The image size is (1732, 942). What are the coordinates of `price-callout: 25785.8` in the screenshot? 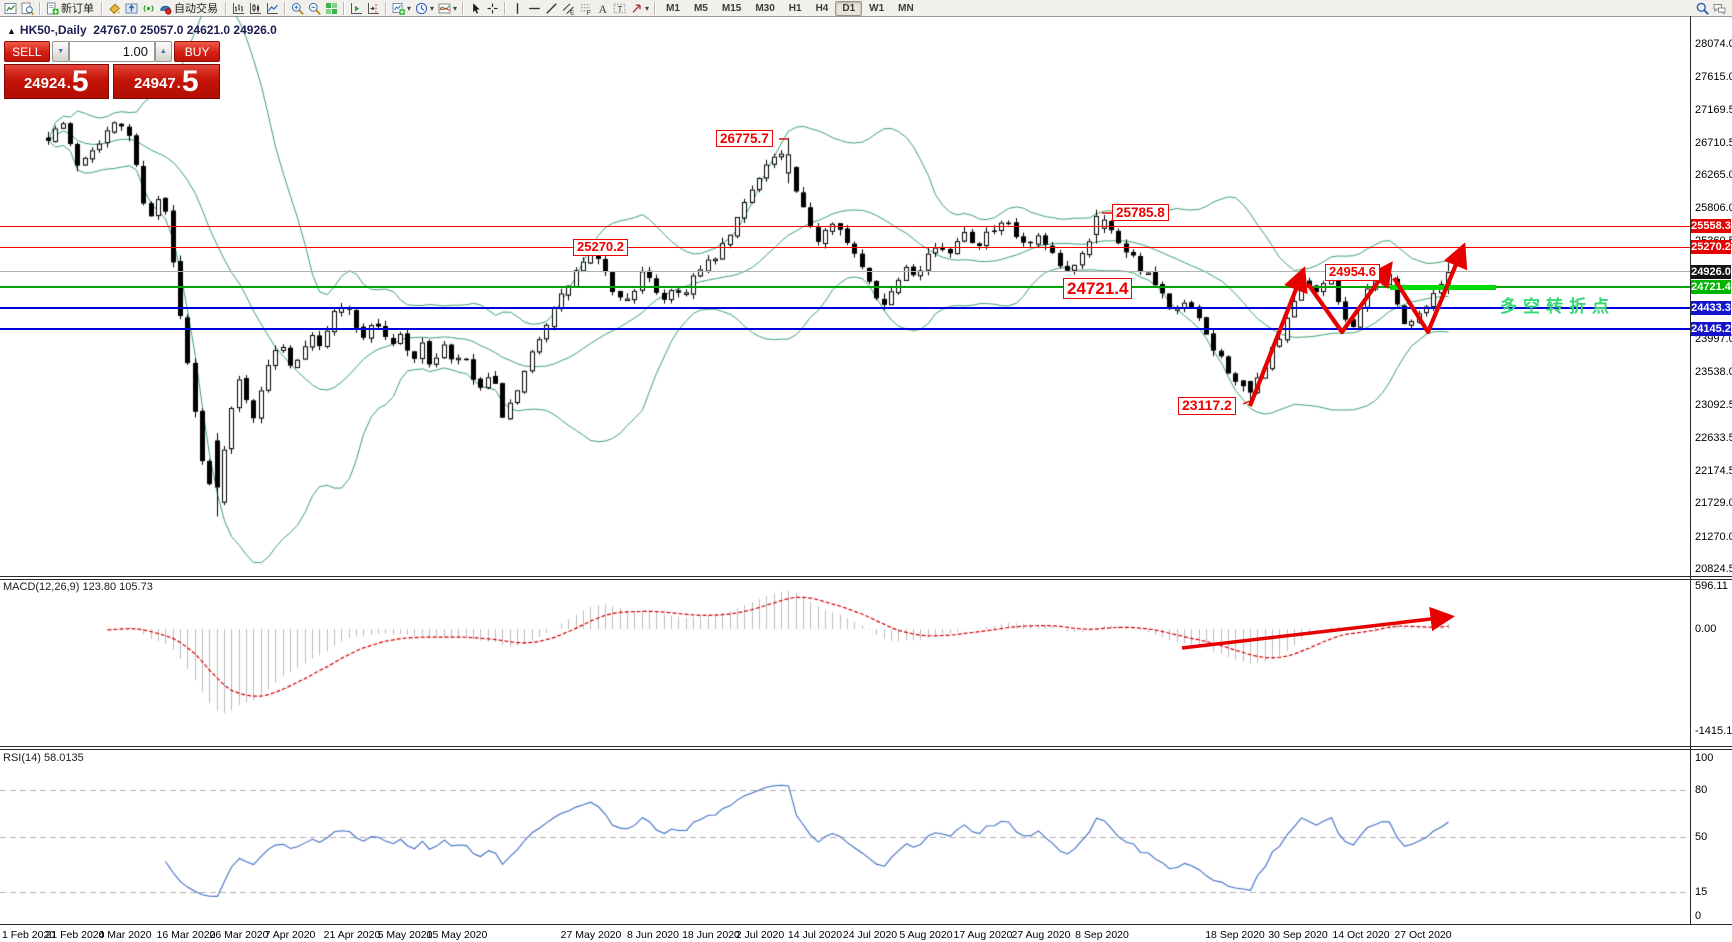 It's located at (1140, 213).